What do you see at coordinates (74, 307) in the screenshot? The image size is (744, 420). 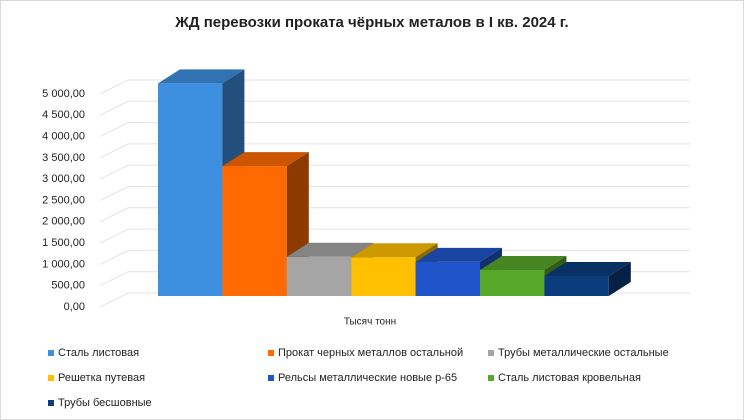 I see `y-tick-label: 0,00` at bounding box center [74, 307].